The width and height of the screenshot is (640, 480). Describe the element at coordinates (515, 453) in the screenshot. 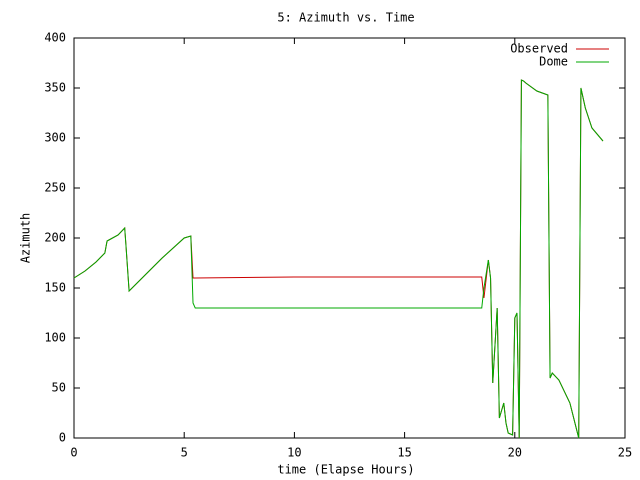

I see `x-tick-label: 20` at that location.